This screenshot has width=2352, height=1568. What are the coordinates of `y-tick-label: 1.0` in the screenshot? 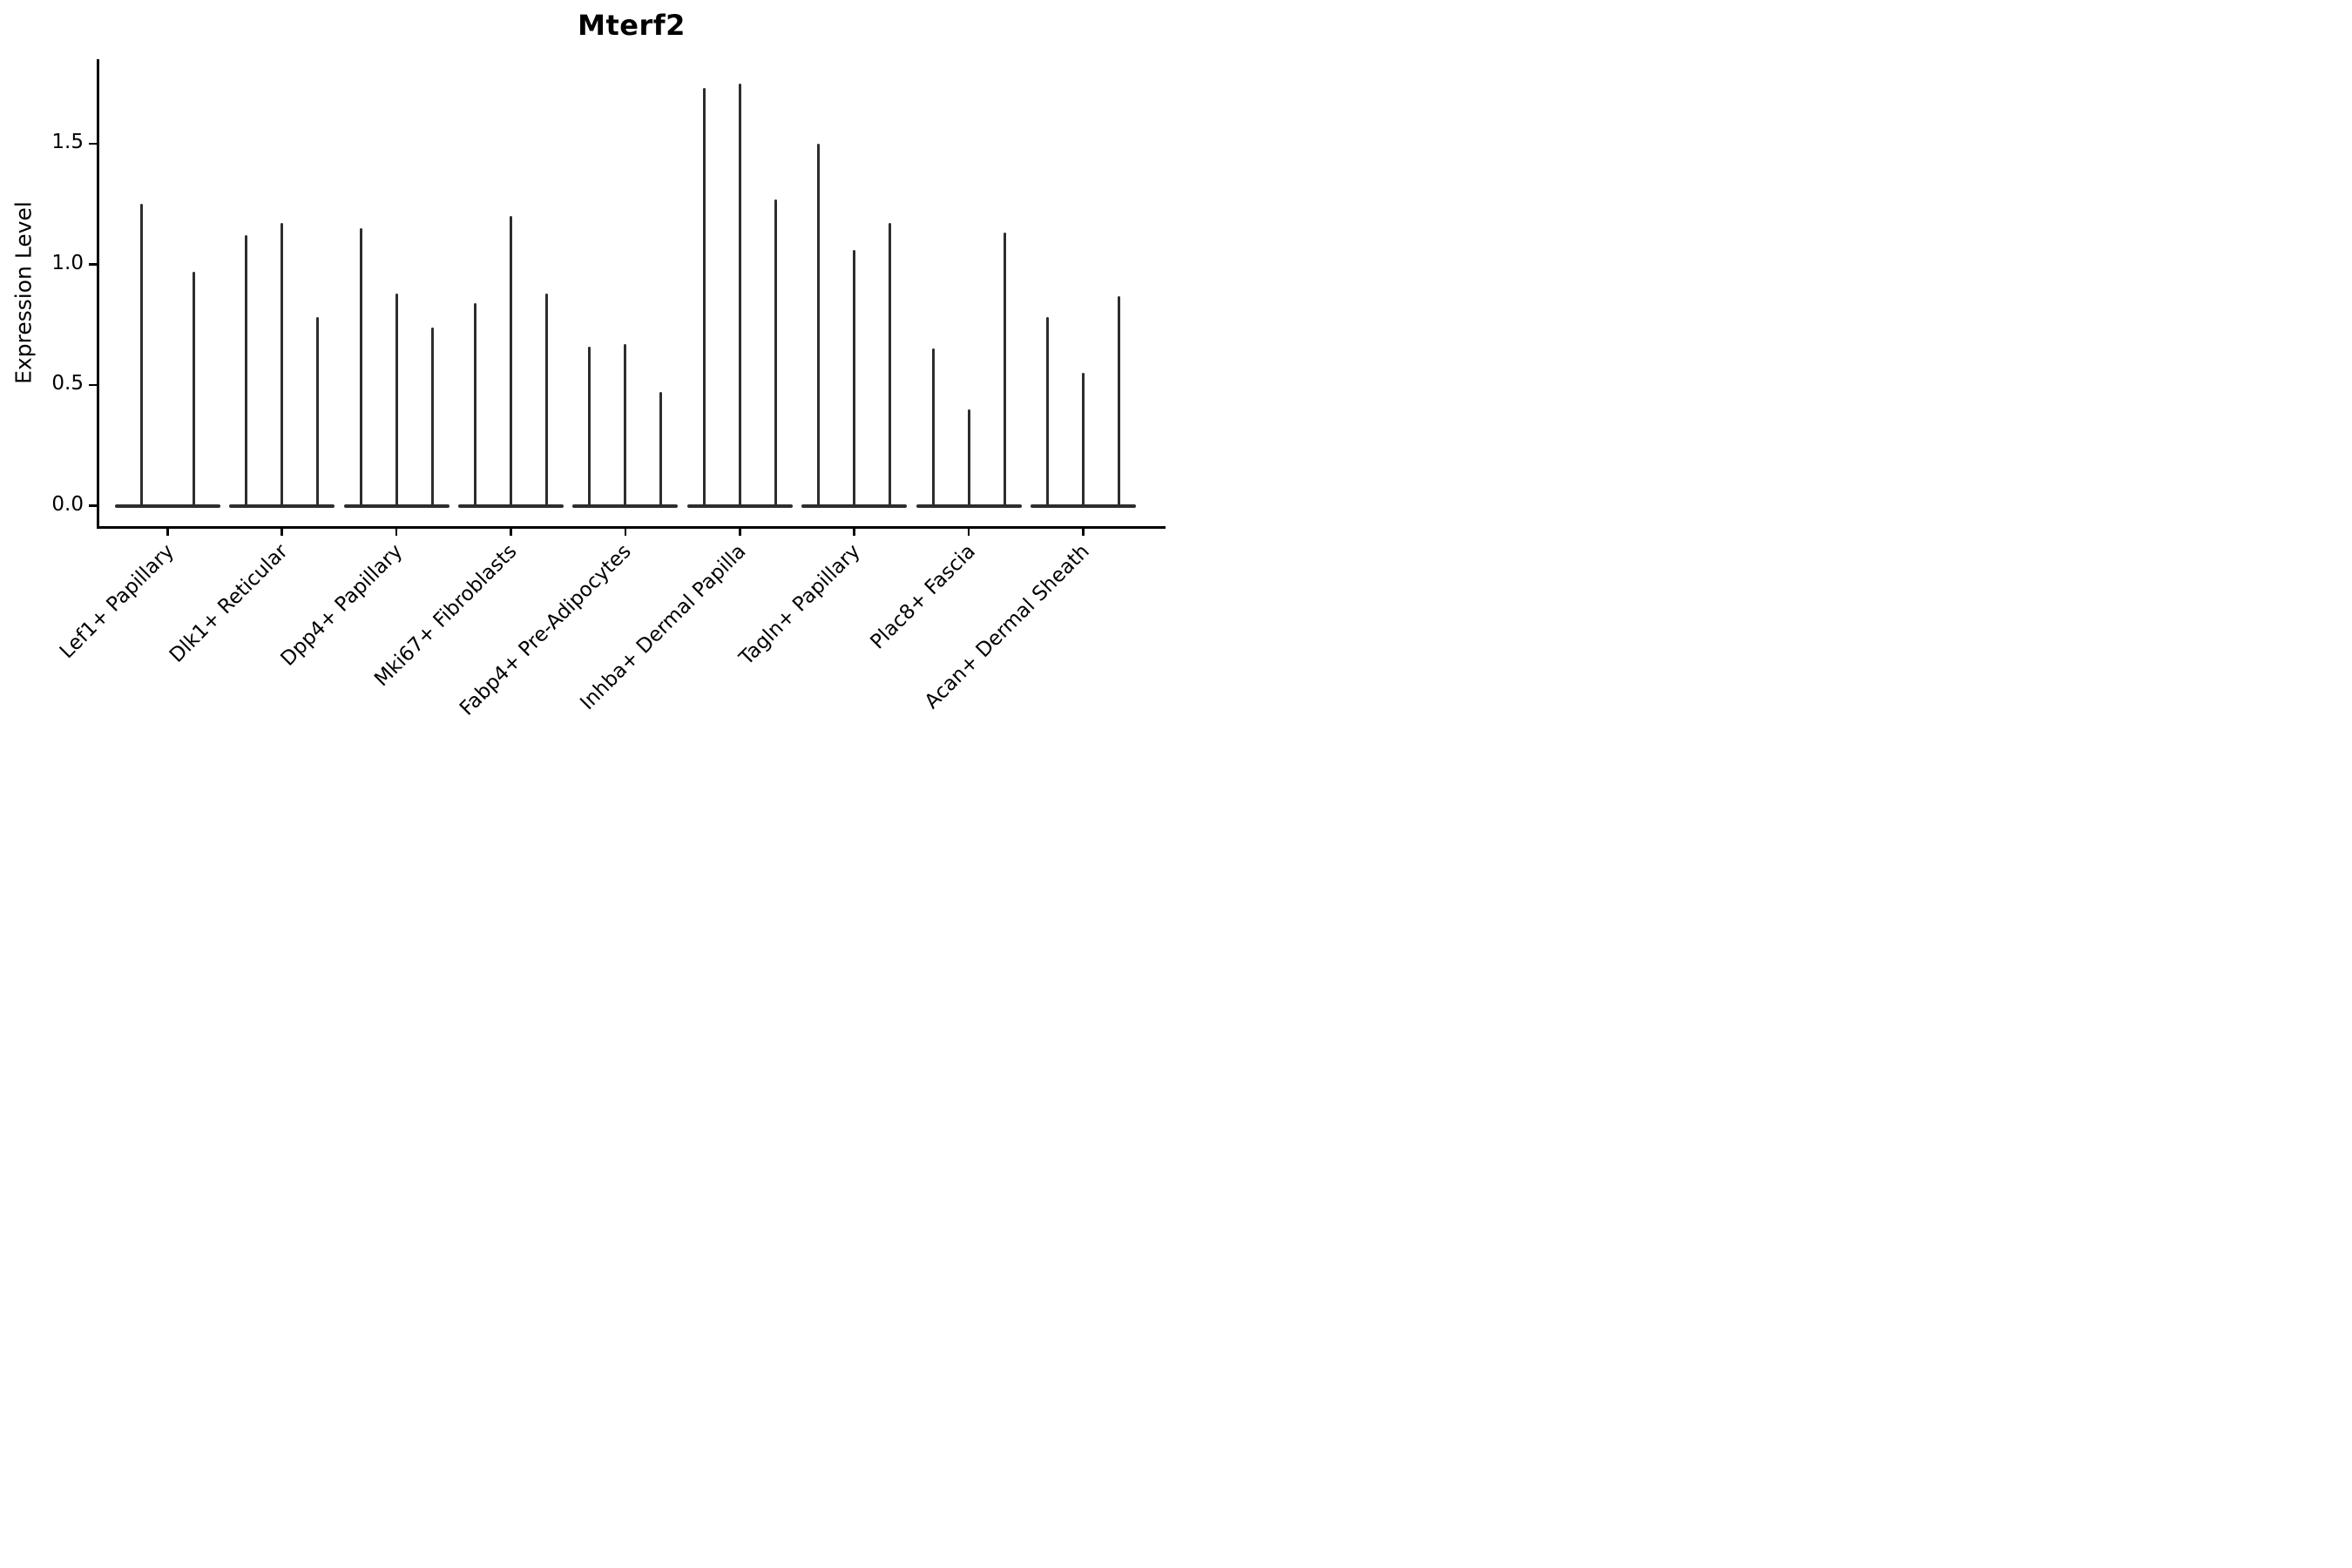 It's located at (67, 262).